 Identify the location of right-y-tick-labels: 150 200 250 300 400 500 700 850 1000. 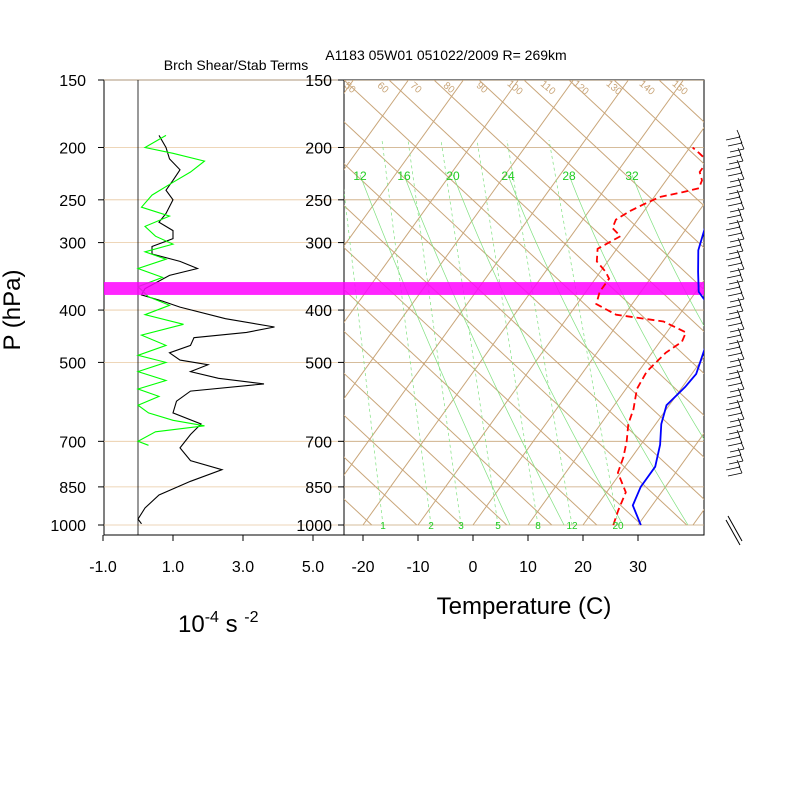
(320, 304).